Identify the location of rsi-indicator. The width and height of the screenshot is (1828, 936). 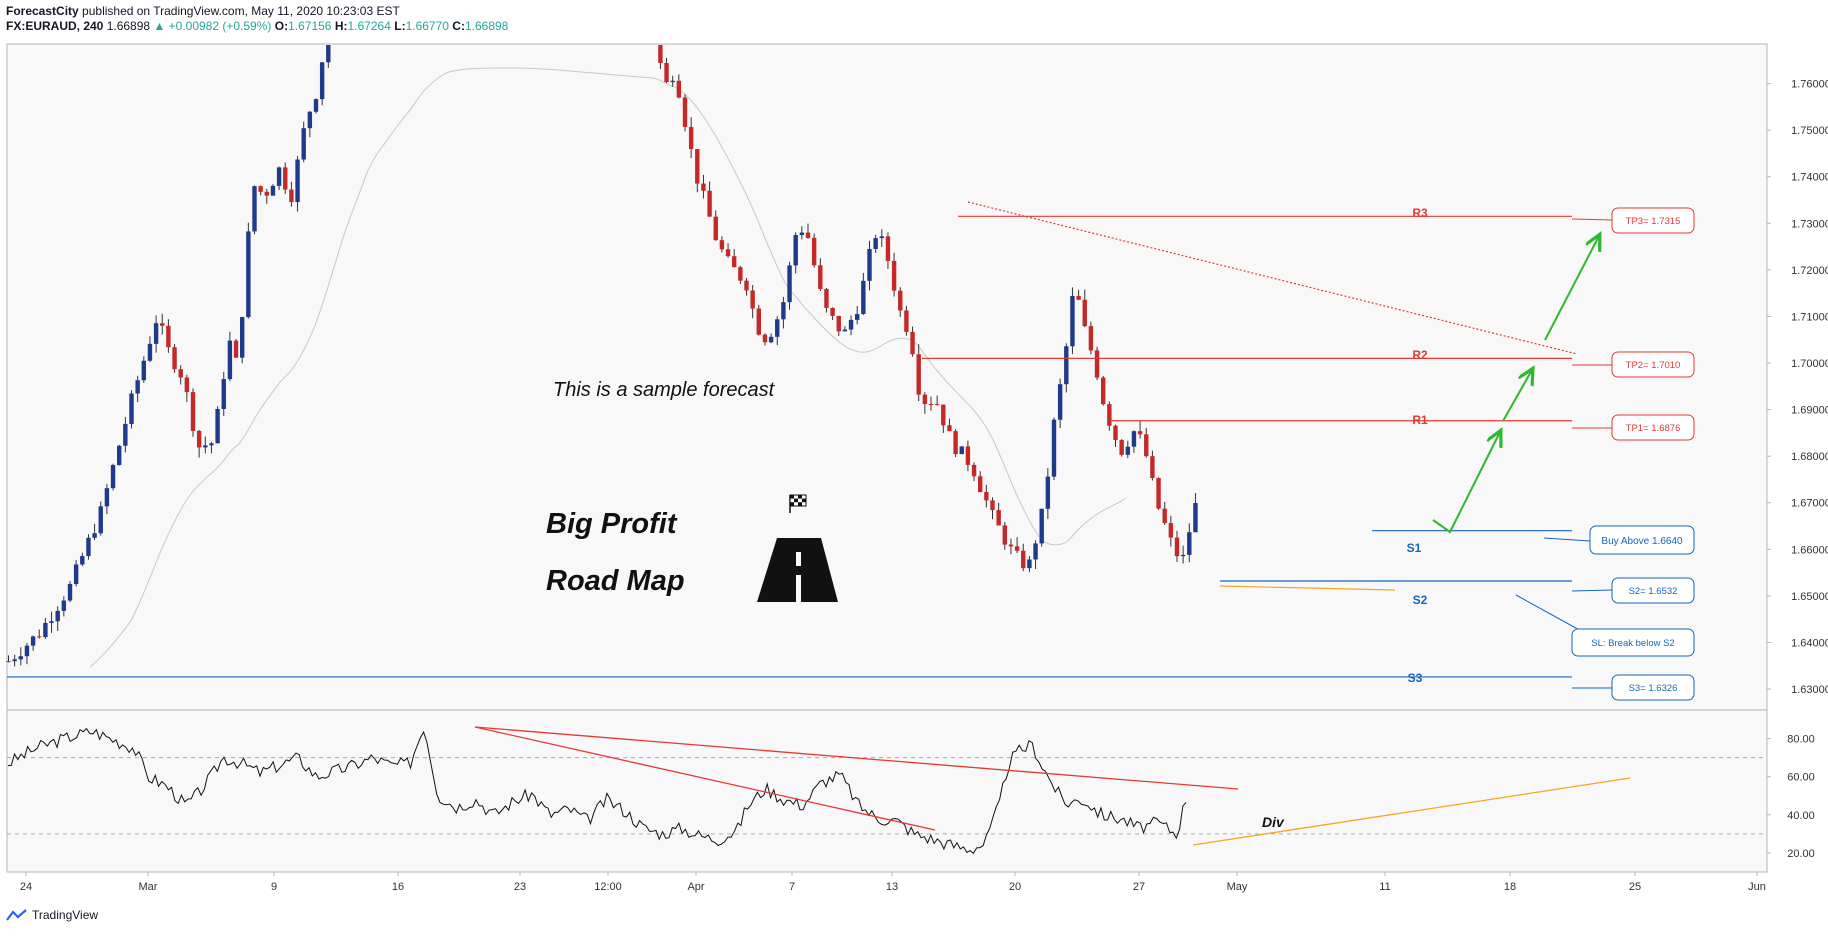
(887, 791).